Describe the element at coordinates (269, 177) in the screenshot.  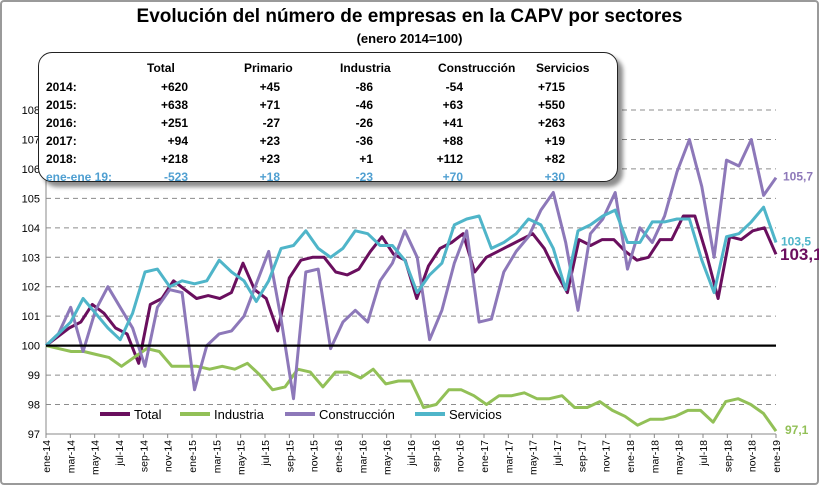
I see `table-cell: +18` at that location.